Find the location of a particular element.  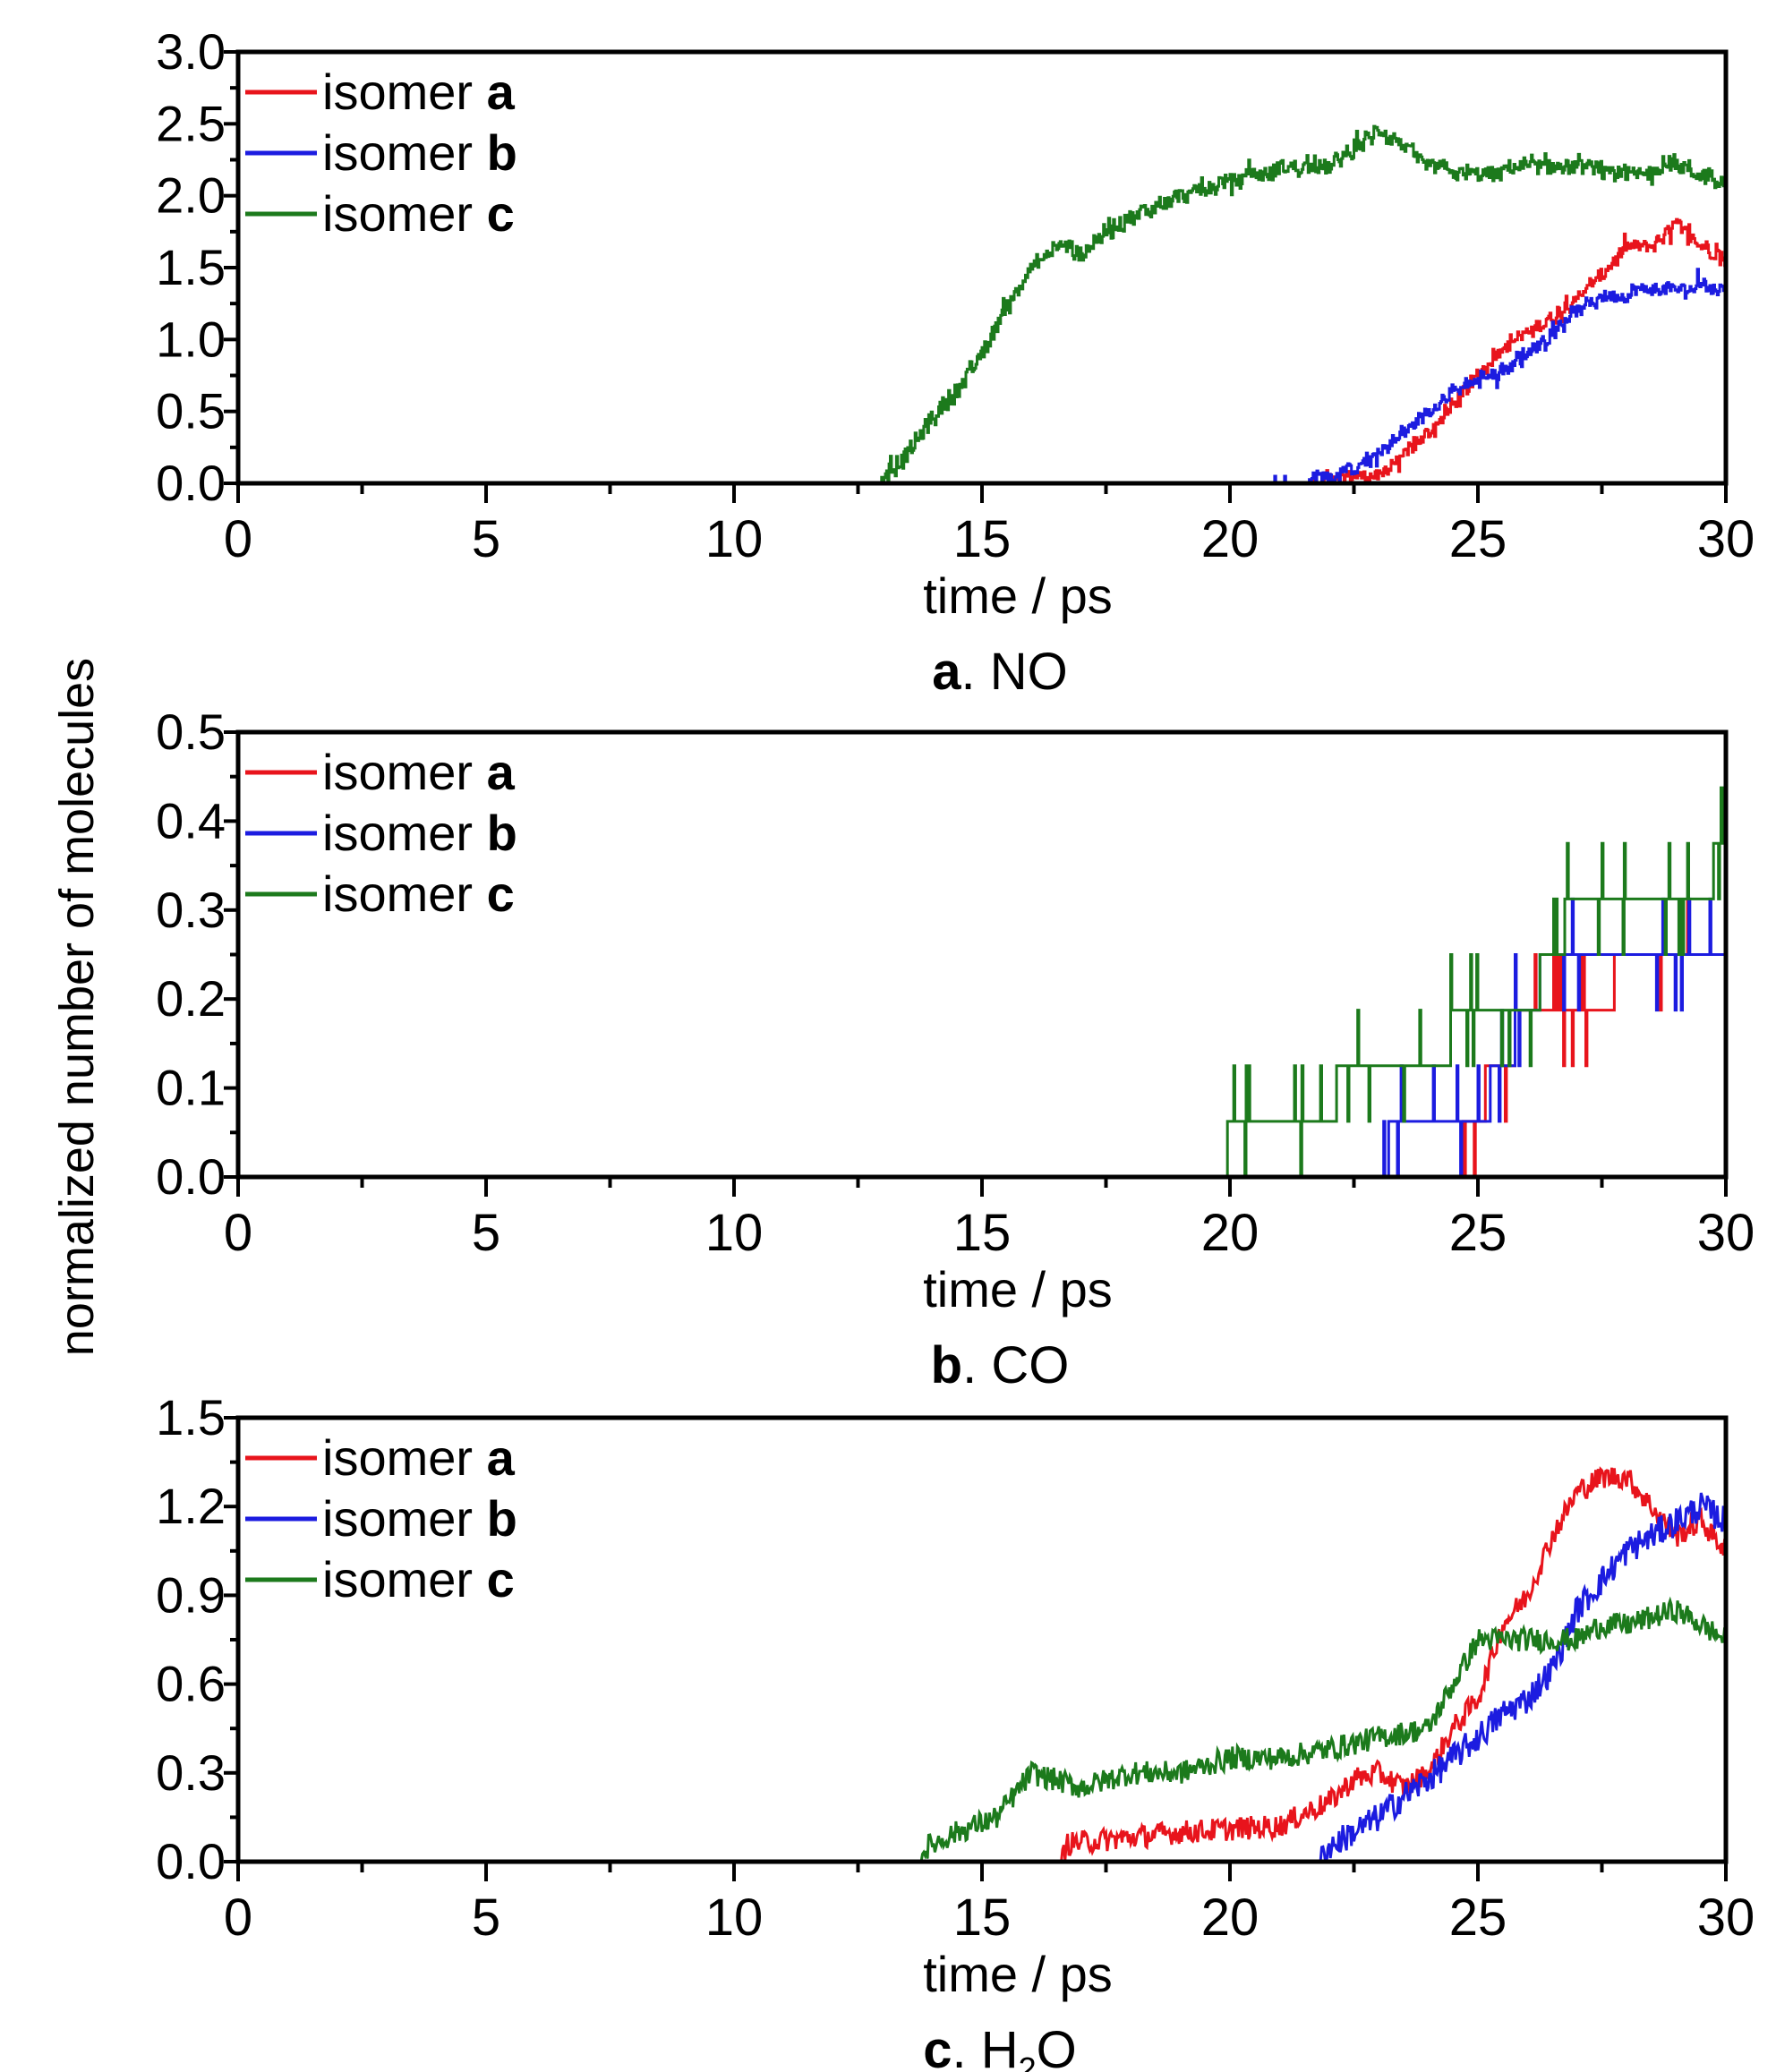

y-tick-label: 1.2 is located at coordinates (191, 1506).